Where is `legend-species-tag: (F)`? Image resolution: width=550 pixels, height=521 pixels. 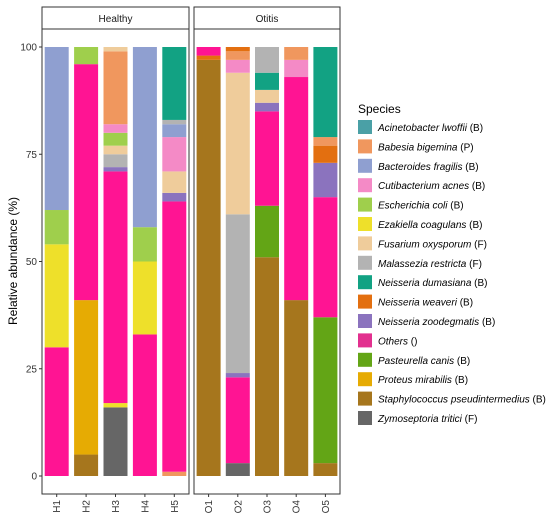
legend-species-tag: (F) is located at coordinates (474, 264).